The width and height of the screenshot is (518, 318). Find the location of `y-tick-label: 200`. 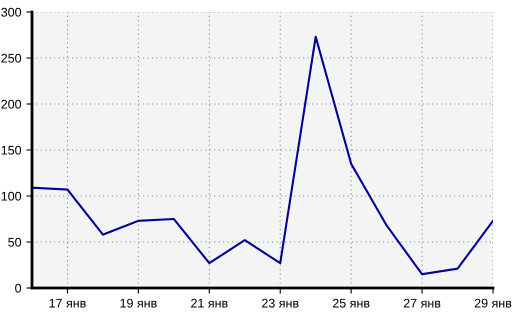

y-tick-label: 200 is located at coordinates (11, 104).